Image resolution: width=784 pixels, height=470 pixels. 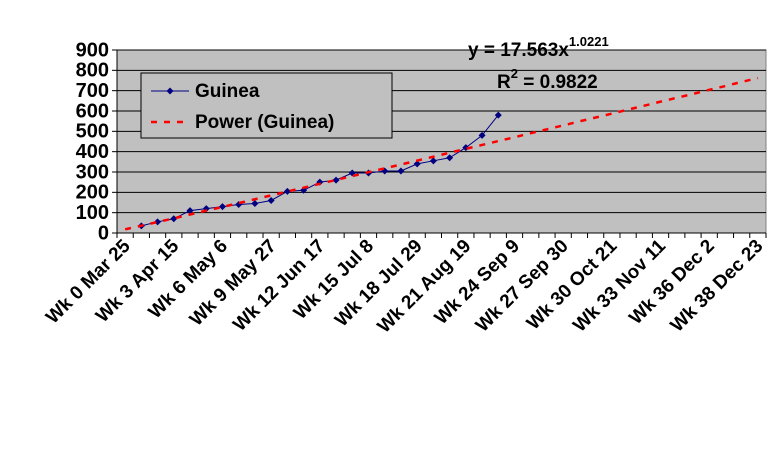 I want to click on equation-text: y = 17.563x, so click(x=518, y=50).